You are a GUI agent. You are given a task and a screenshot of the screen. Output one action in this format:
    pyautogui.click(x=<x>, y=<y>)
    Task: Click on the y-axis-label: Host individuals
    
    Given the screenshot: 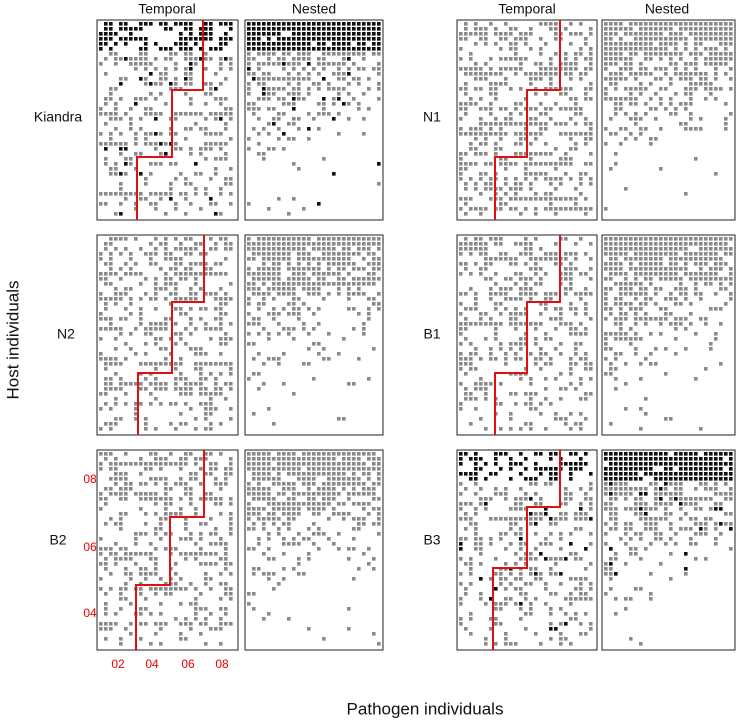 What is the action you would take?
    pyautogui.click(x=12, y=339)
    